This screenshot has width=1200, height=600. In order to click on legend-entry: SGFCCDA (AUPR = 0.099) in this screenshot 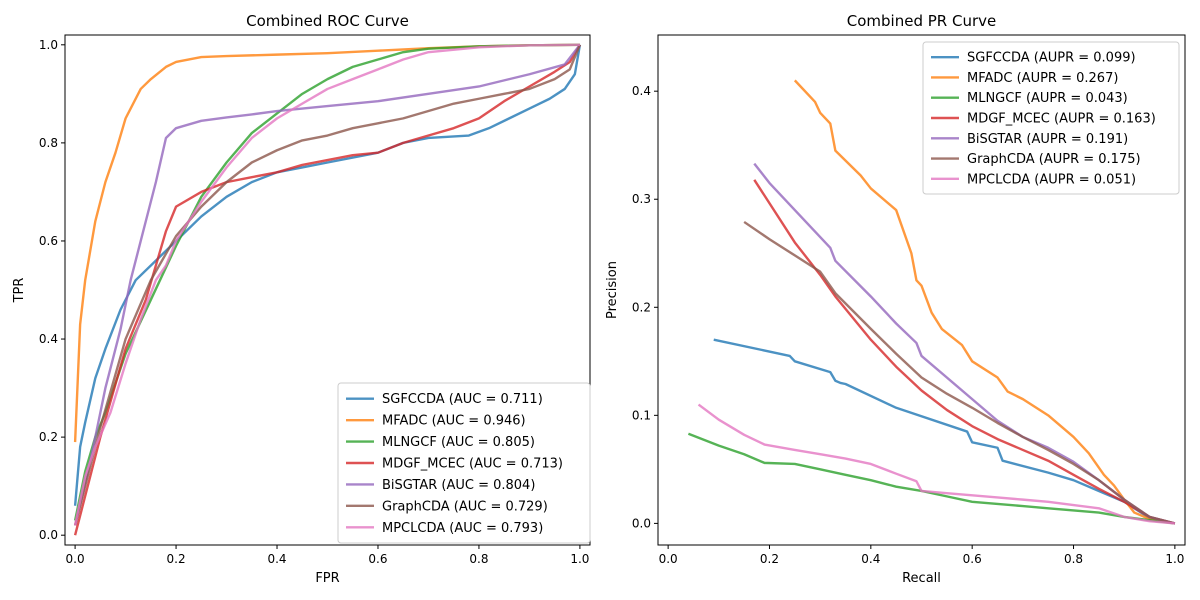, I will do `click(1051, 58)`.